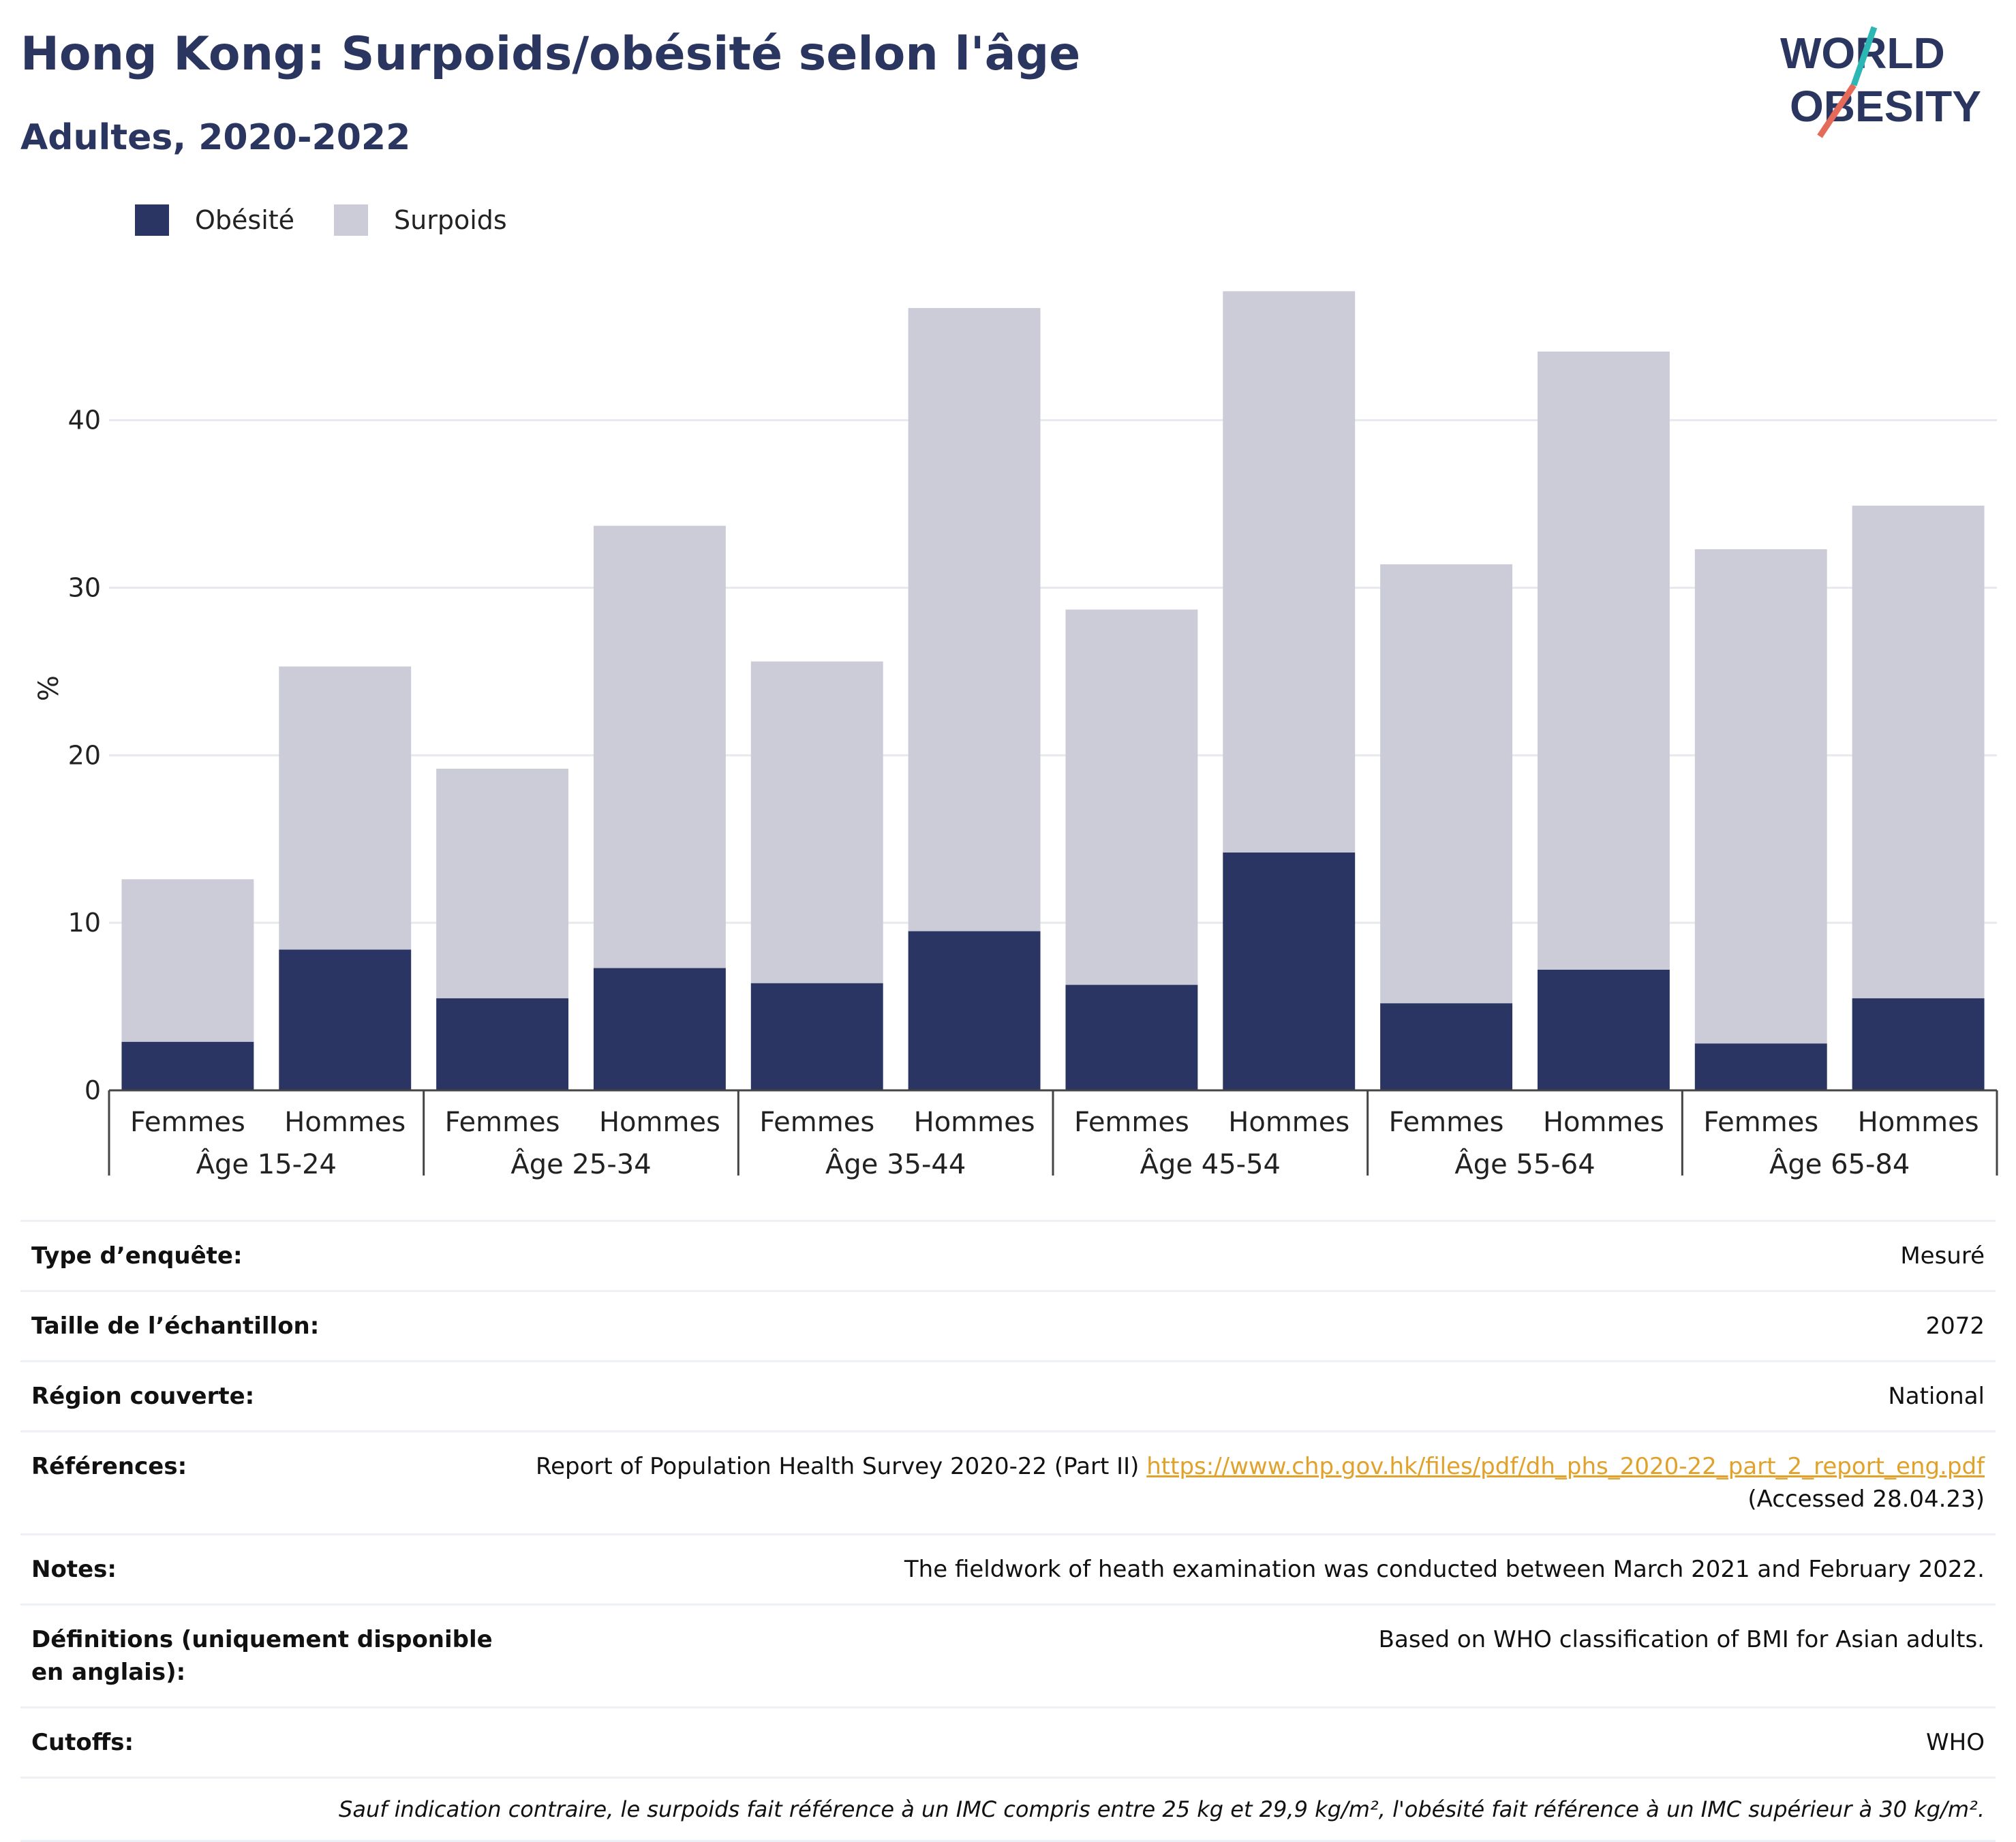 Image resolution: width=2016 pixels, height=1842 pixels. I want to click on info-row-survey-type: Type d’enquête: Mesuré, so click(1008, 1255).